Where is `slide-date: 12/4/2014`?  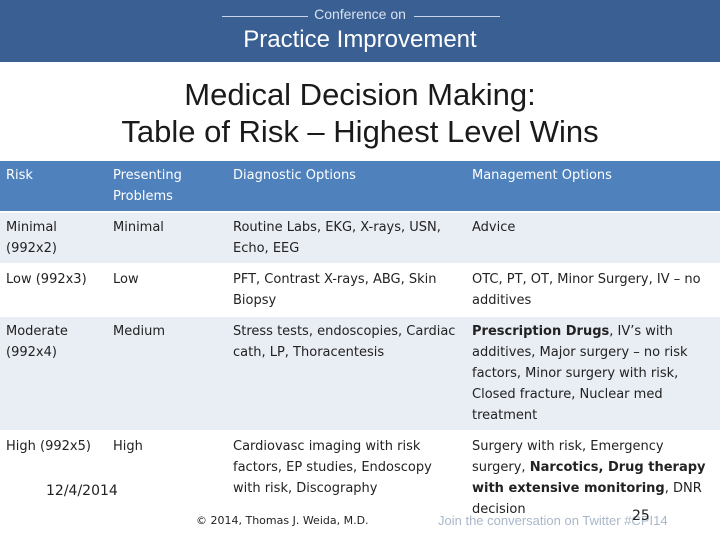
slide-date: 12/4/2014 is located at coordinates (82, 491).